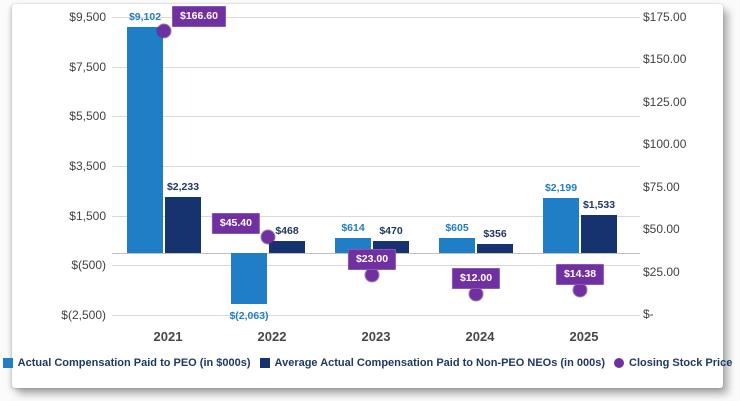 This screenshot has width=740, height=401. Describe the element at coordinates (476, 278) in the screenshot. I see `stock-price-label: $12.00` at that location.